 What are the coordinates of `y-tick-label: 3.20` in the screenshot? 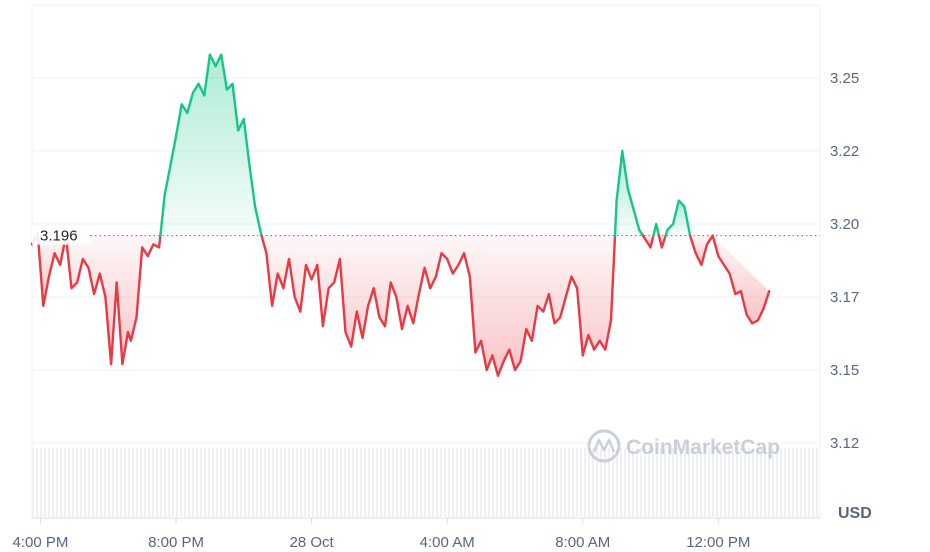 It's located at (844, 224).